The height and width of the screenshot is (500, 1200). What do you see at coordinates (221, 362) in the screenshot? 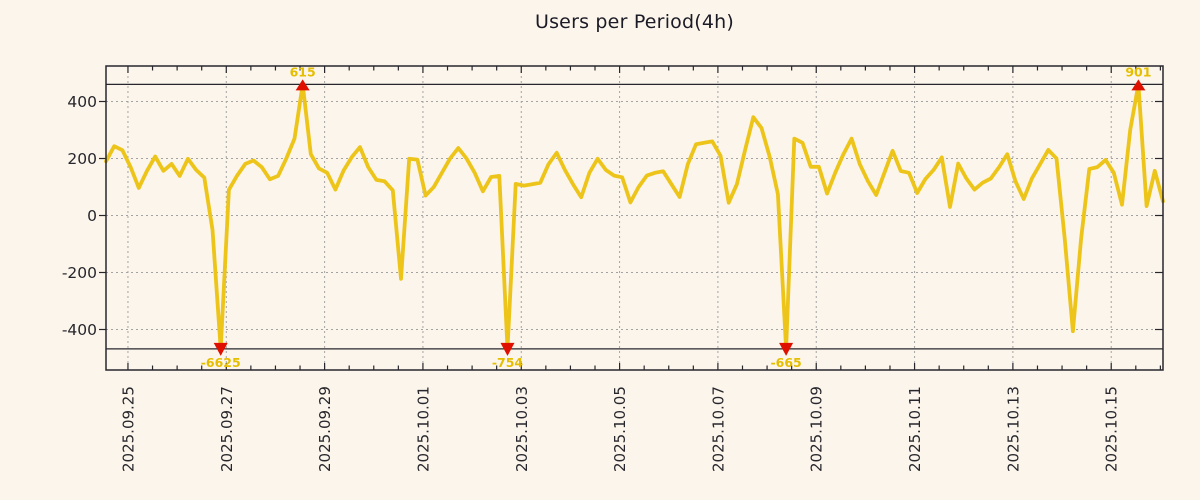
I see `trough-annotation-label: -6625` at bounding box center [221, 362].